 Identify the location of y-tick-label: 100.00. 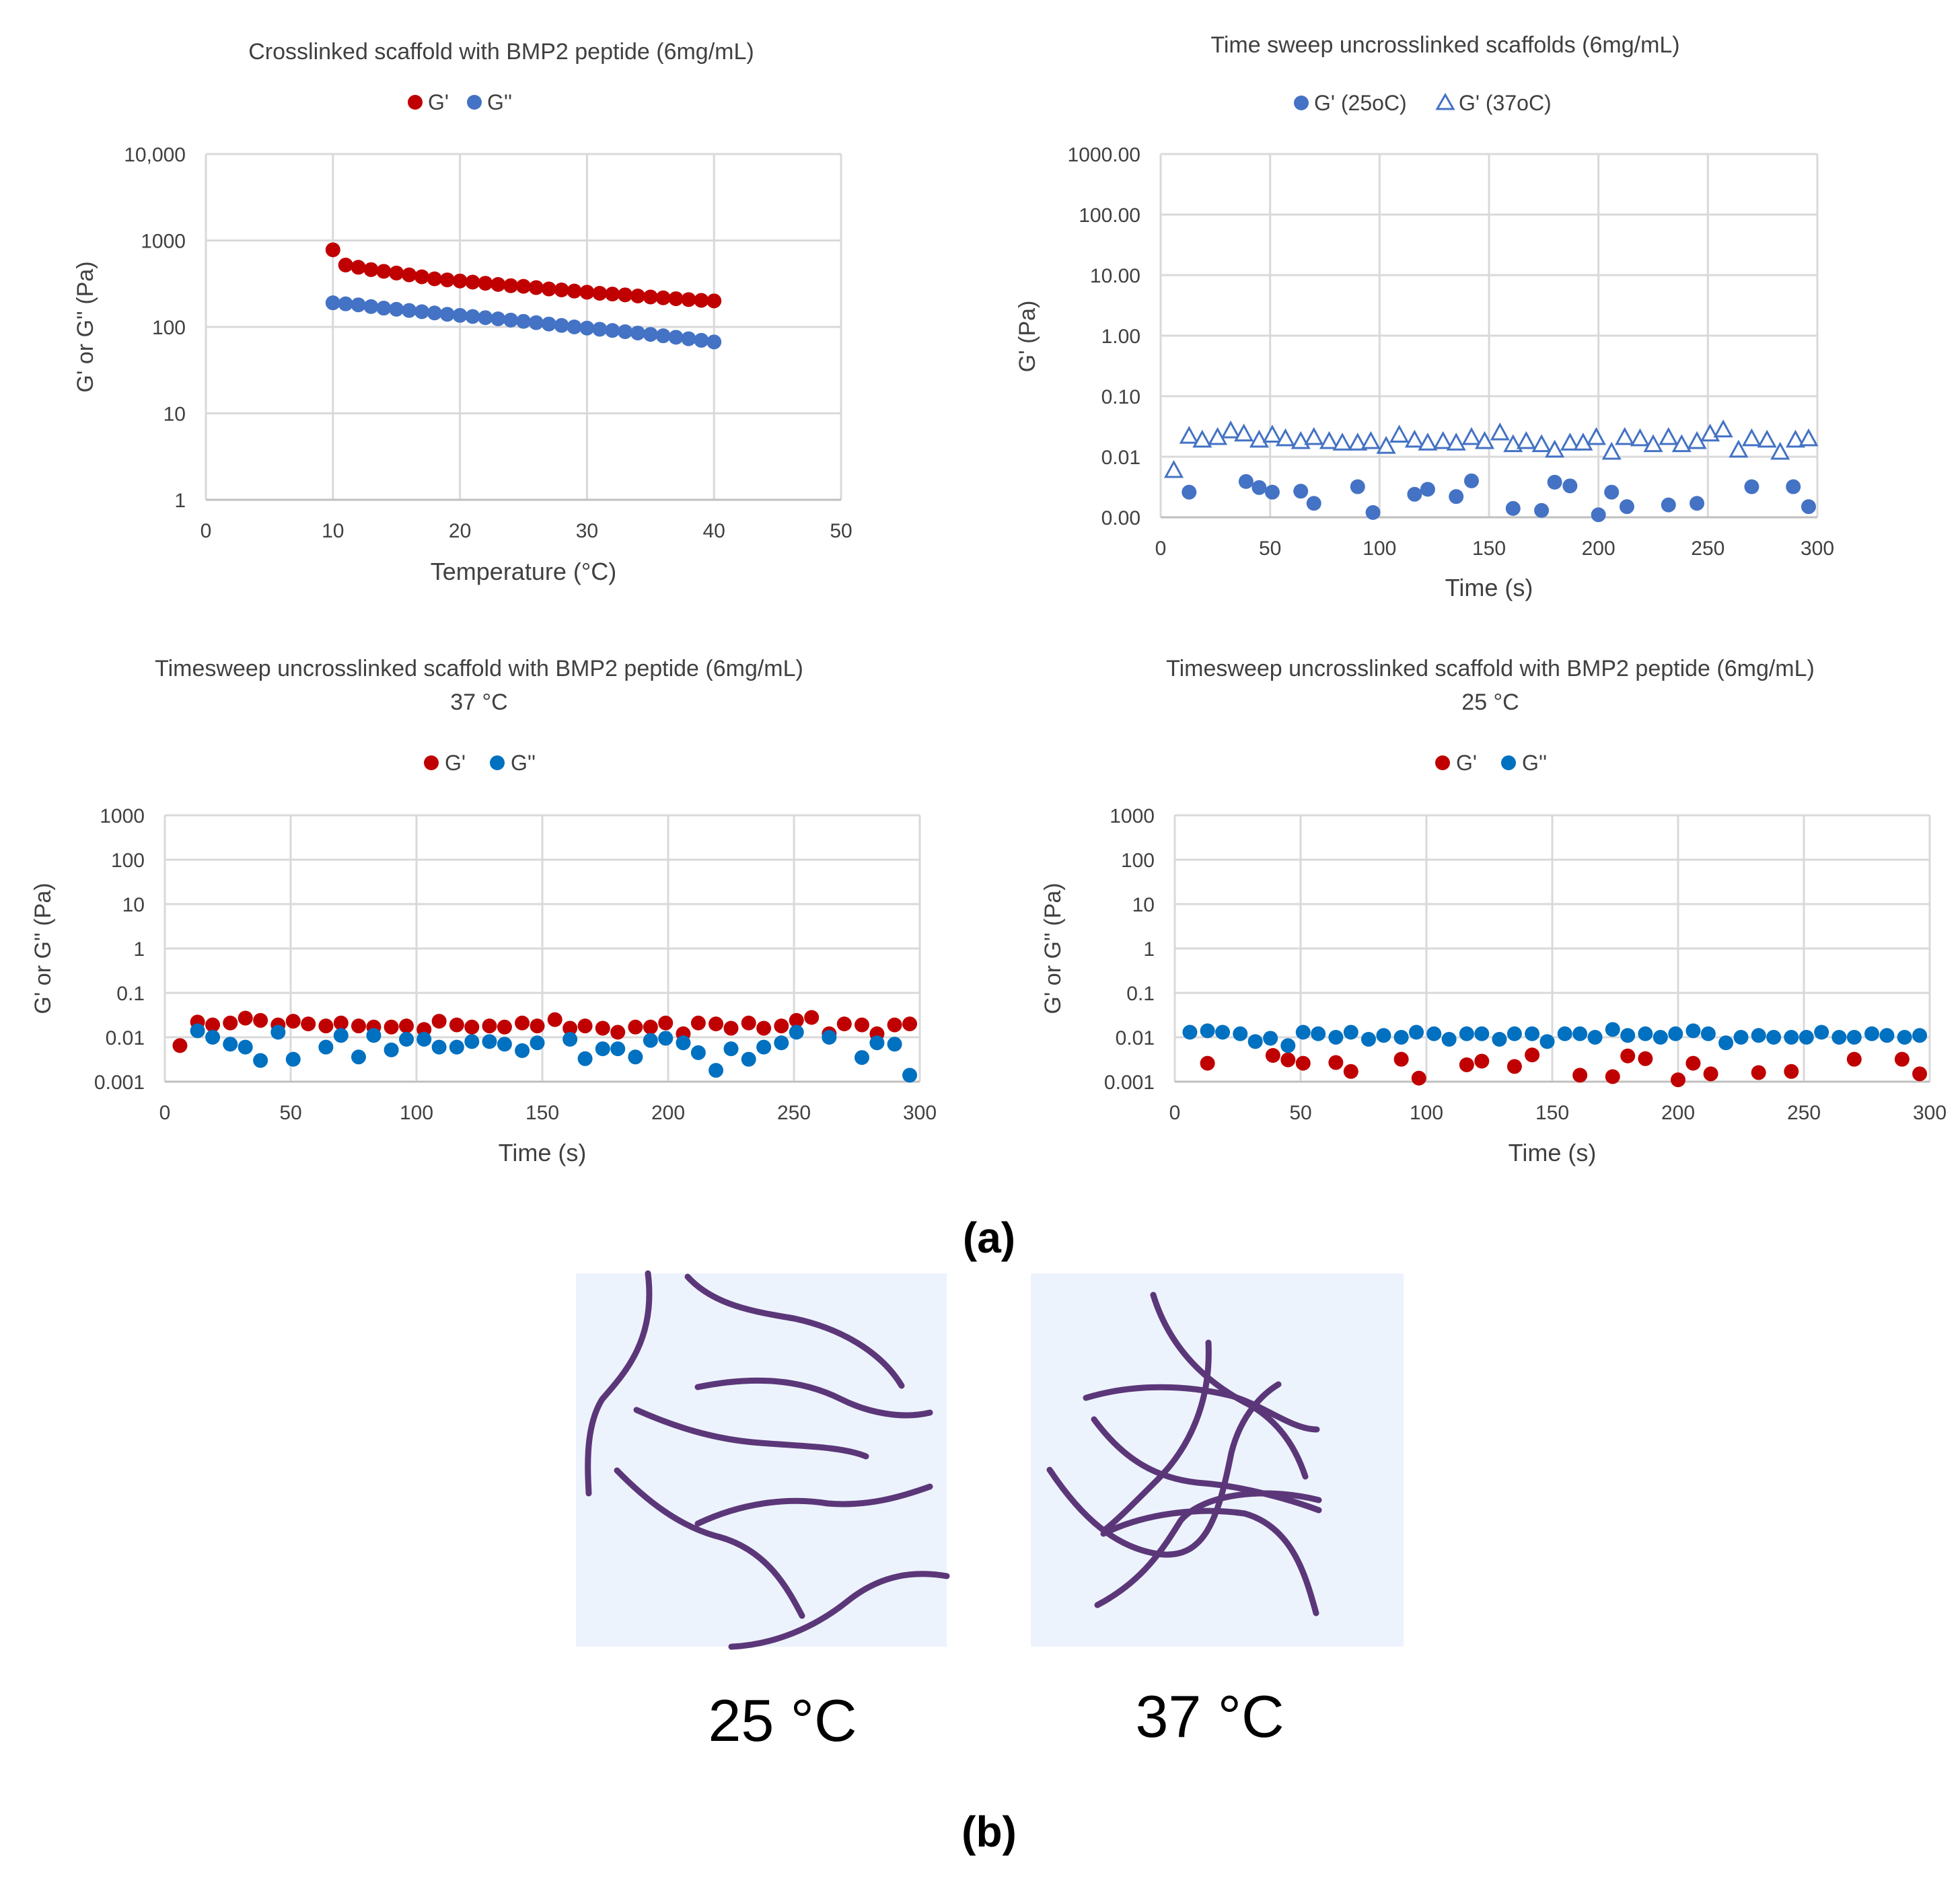
(1109, 216).